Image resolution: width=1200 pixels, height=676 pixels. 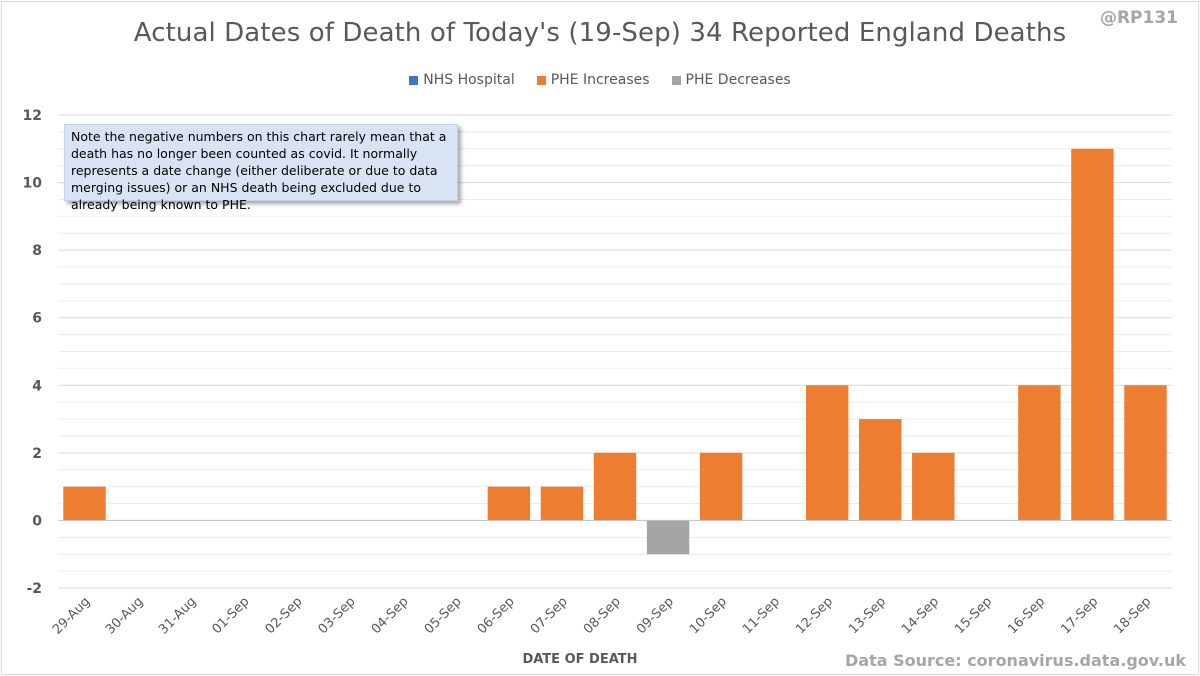 I want to click on x-tick-label: 14-Sep, so click(x=920, y=615).